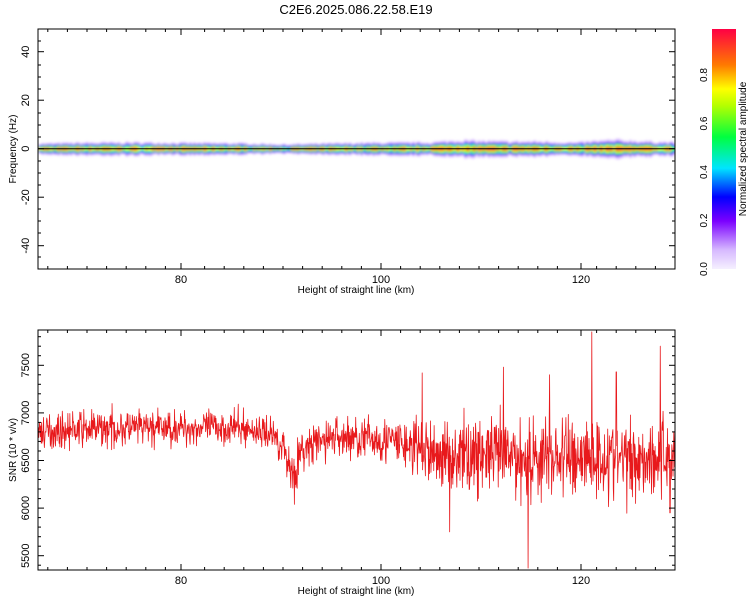 The height and width of the screenshot is (600, 750). Describe the element at coordinates (26, 149) in the screenshot. I see `spectrogram-y-tick-label: 0` at that location.